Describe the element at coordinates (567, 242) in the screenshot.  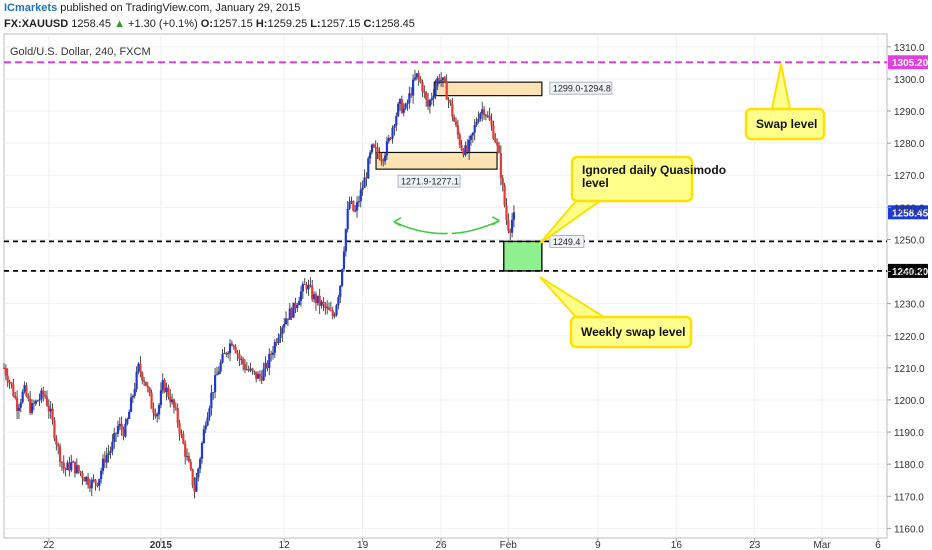
I see `level-label: 1249.4` at that location.